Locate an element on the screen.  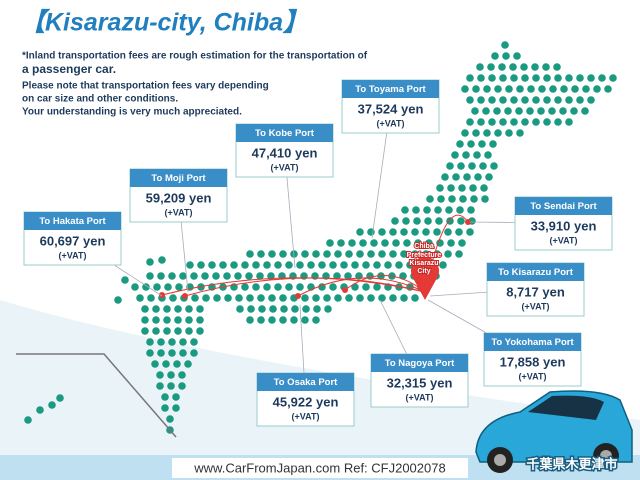
pin is located at coordinates (424, 278).